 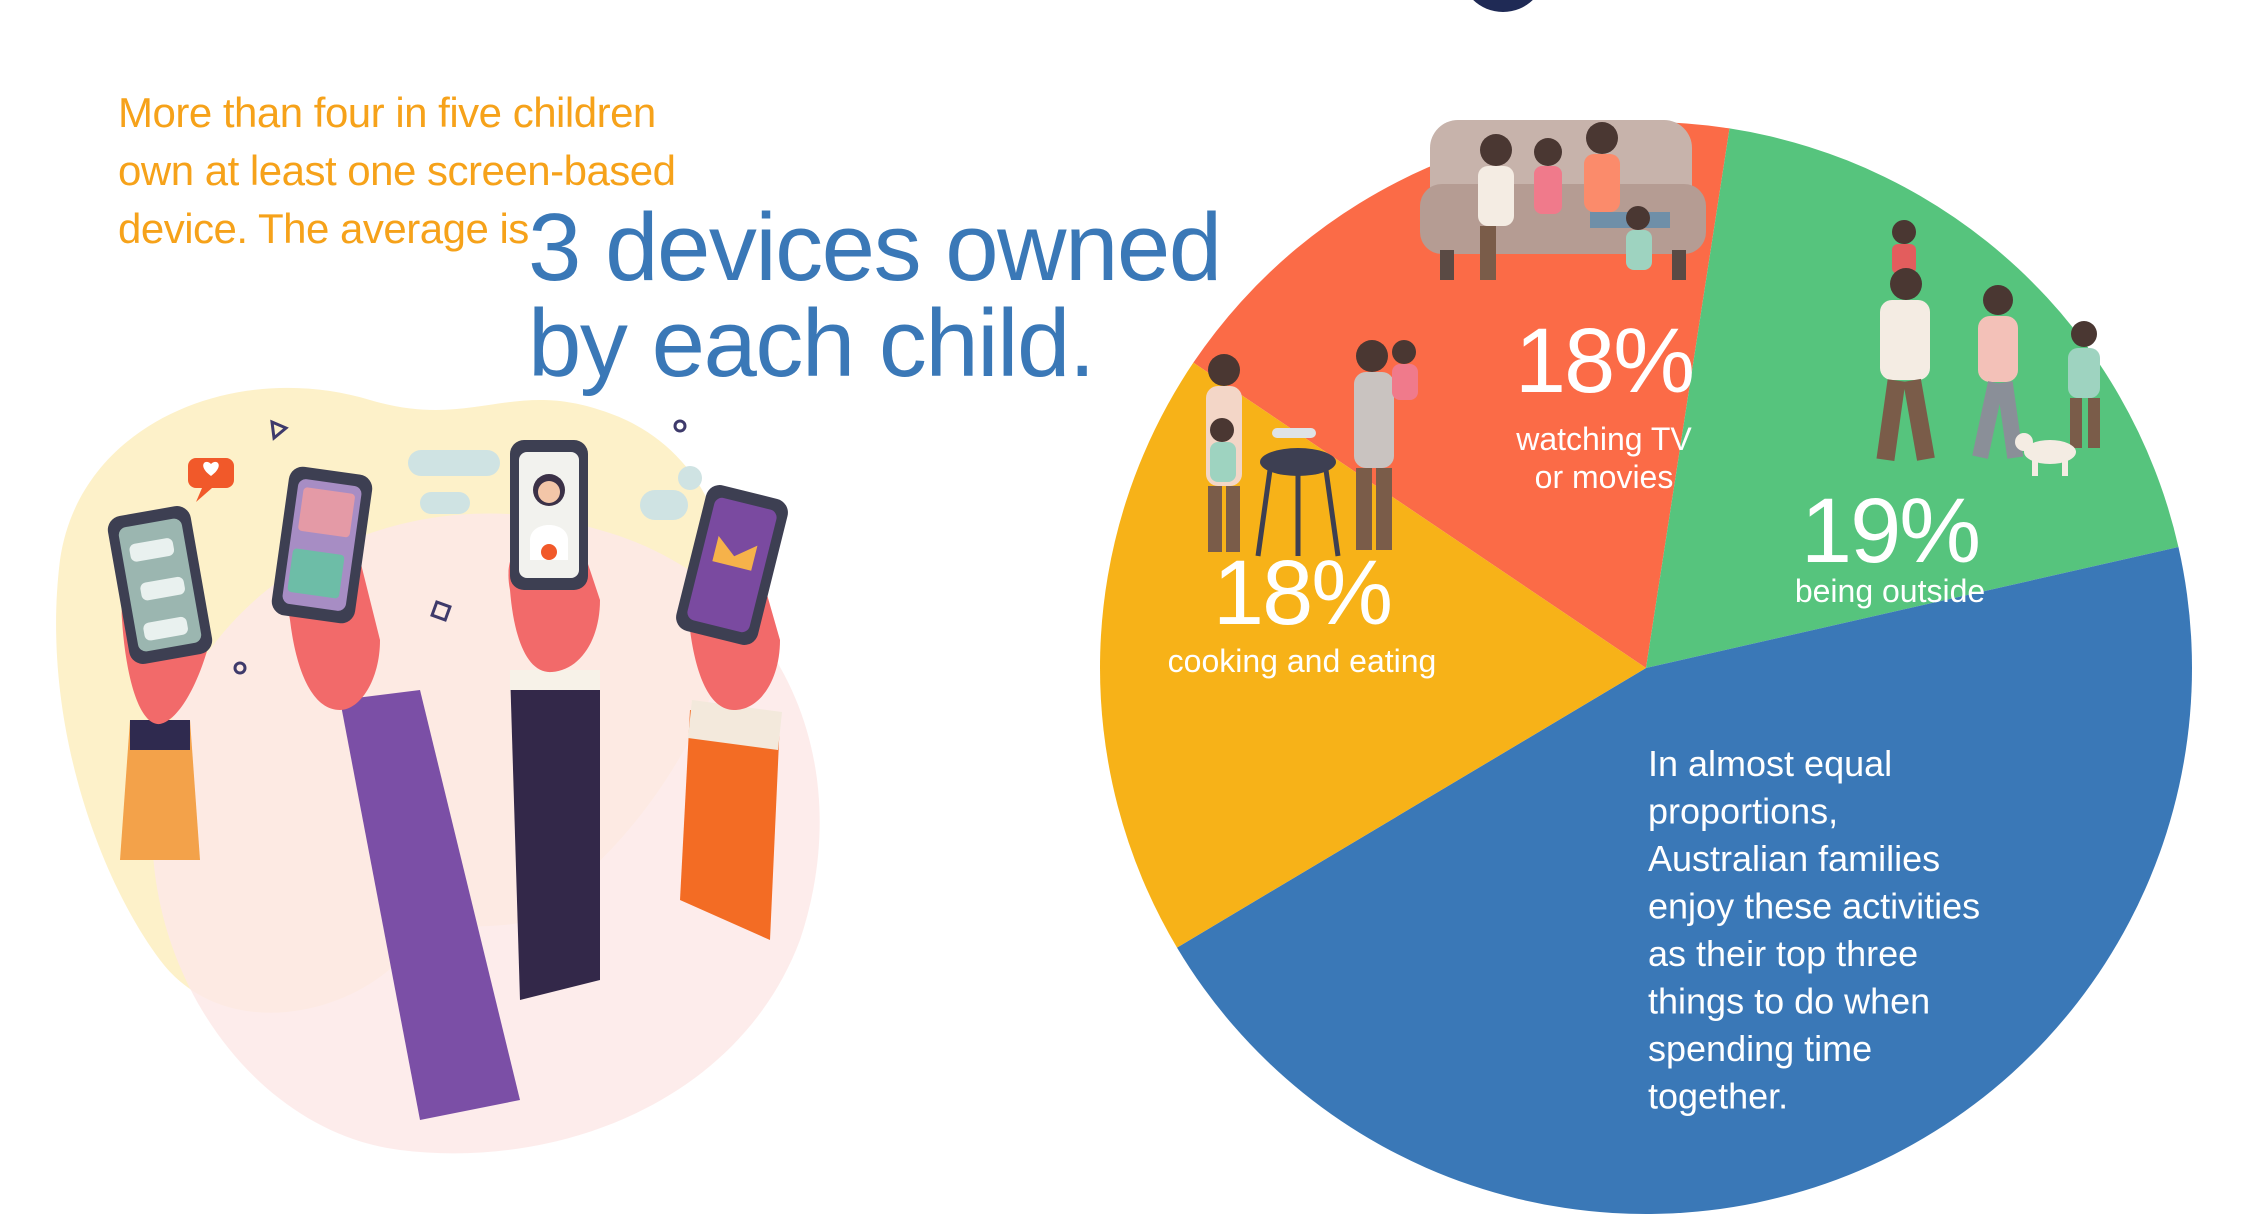 I want to click on intro-line: device. The average is, so click(x=323, y=228).